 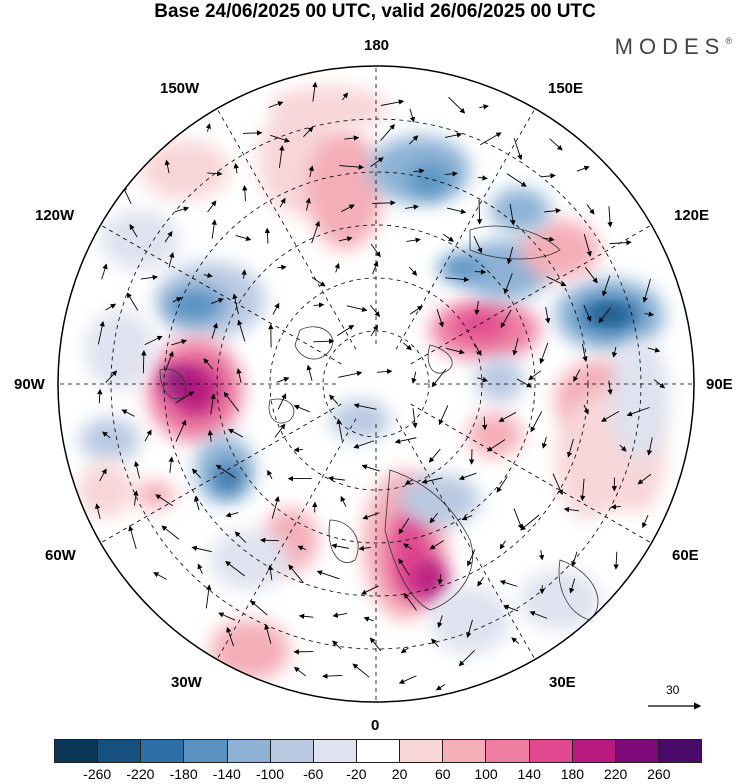 I want to click on lon-label-120e: 120E, so click(x=691, y=215).